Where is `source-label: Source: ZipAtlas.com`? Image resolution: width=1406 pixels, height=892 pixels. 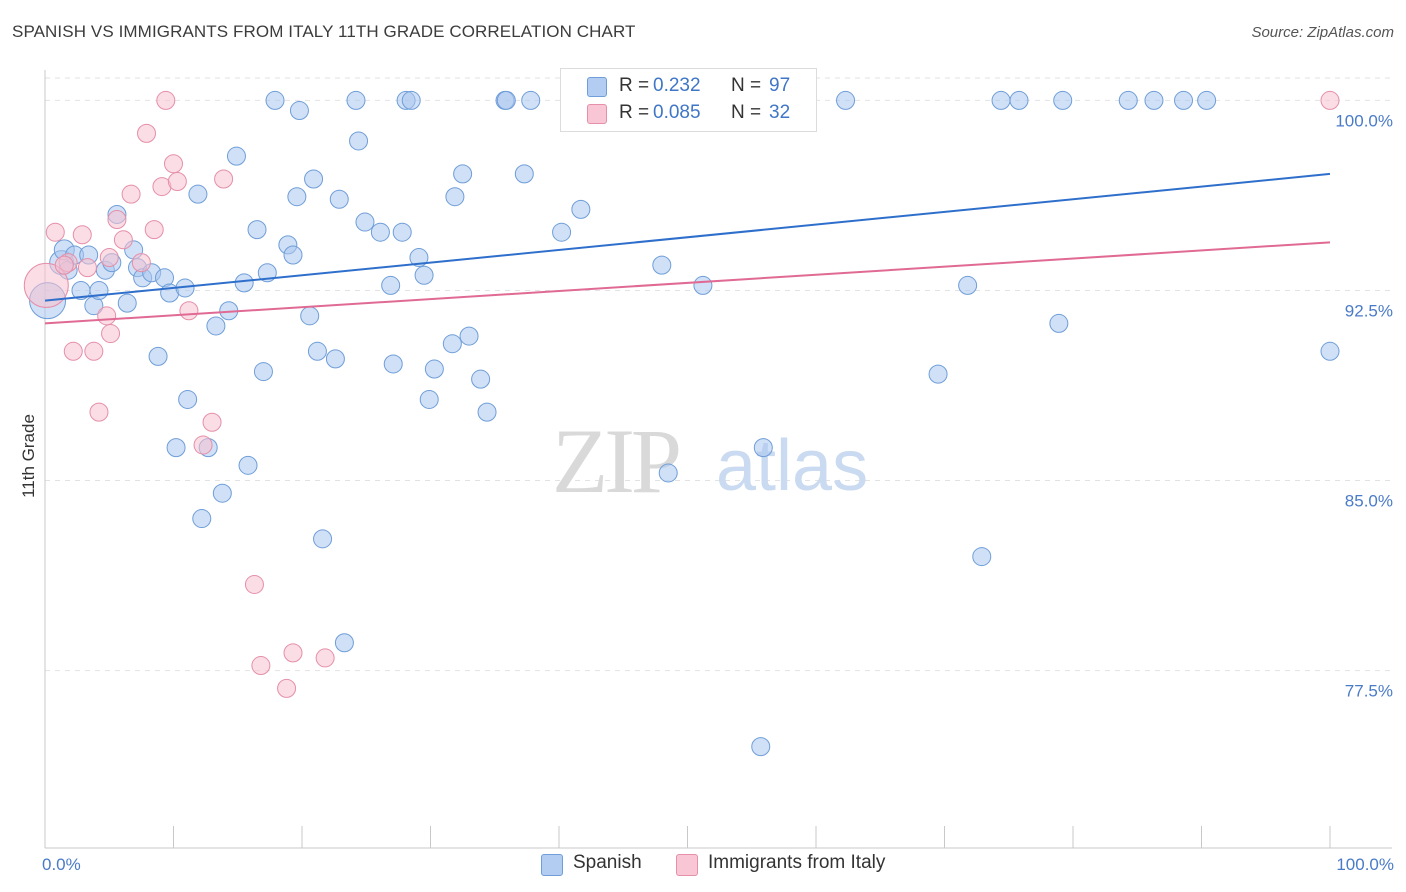
source-label: Source: ZipAtlas.com is located at coordinates (1322, 32).